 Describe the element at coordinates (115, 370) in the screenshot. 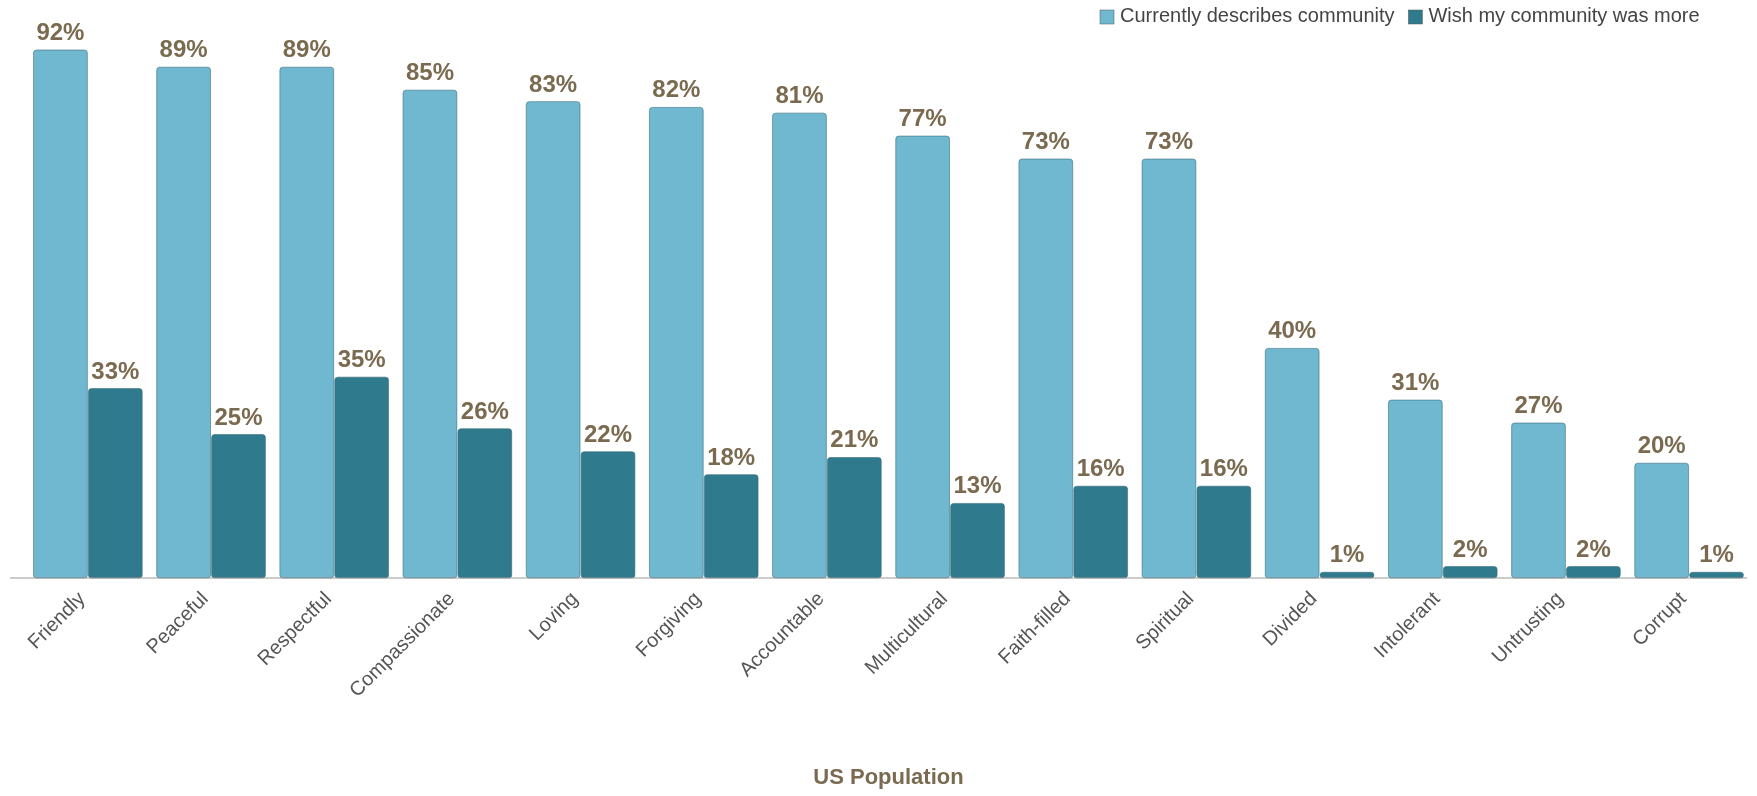

I see `data-label: 33%` at that location.